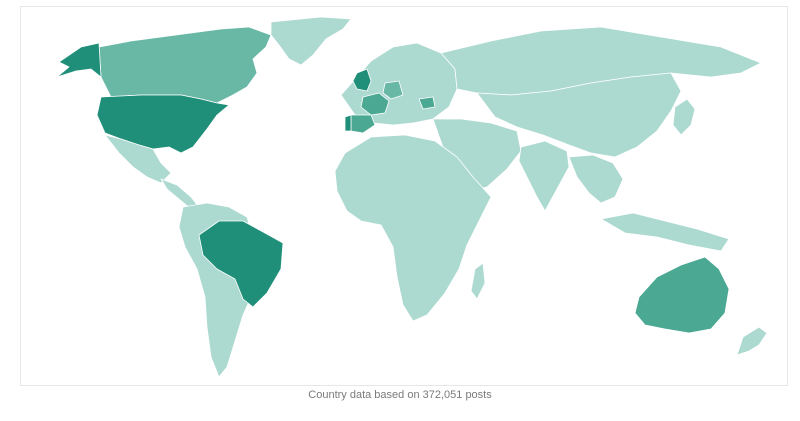 Image resolution: width=800 pixels, height=421 pixels. Describe the element at coordinates (363, 124) in the screenshot. I see `country-spain` at that location.